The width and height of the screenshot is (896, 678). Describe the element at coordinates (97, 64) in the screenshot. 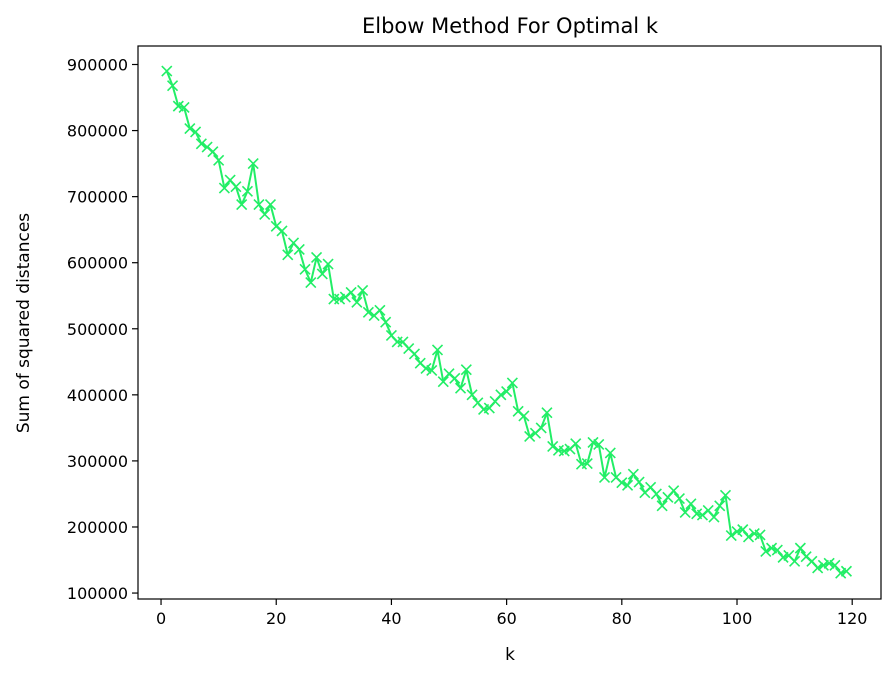

I see `y-tick-label: 900000` at that location.